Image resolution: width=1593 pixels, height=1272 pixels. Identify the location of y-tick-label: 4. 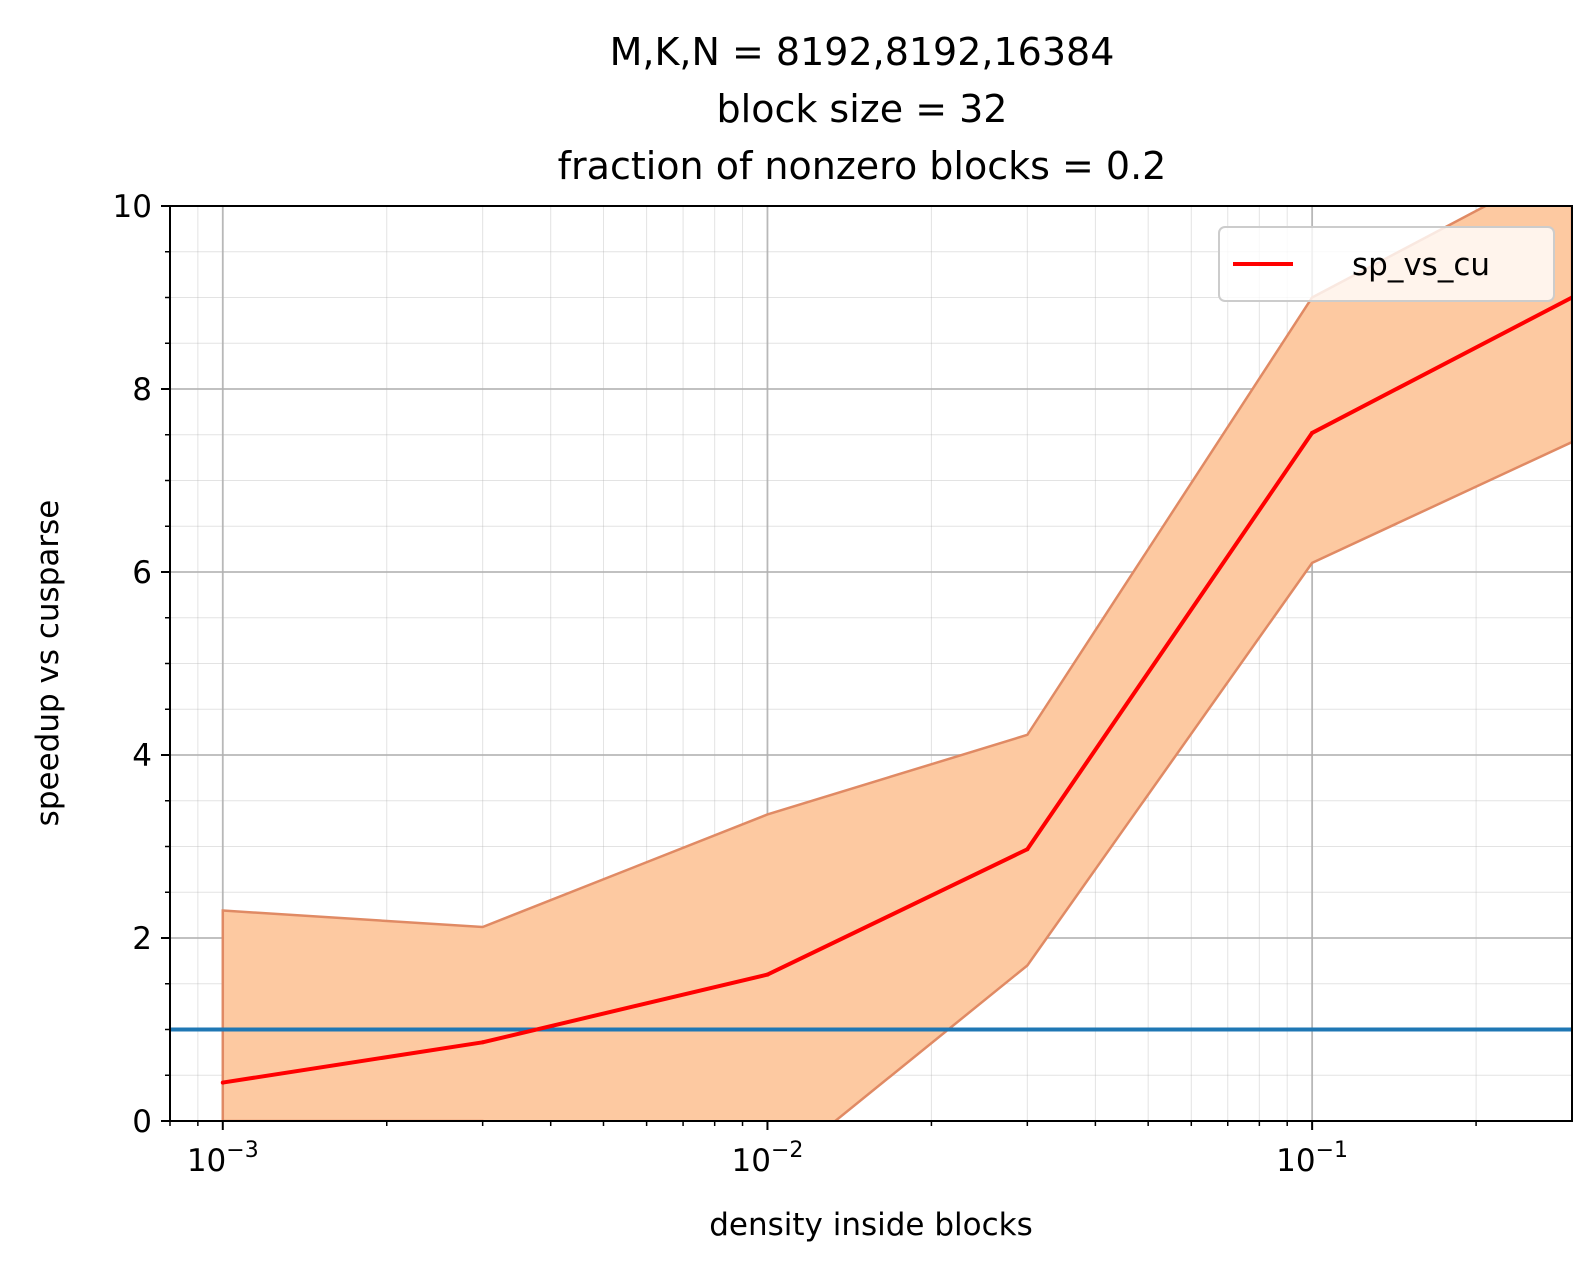
(142, 756).